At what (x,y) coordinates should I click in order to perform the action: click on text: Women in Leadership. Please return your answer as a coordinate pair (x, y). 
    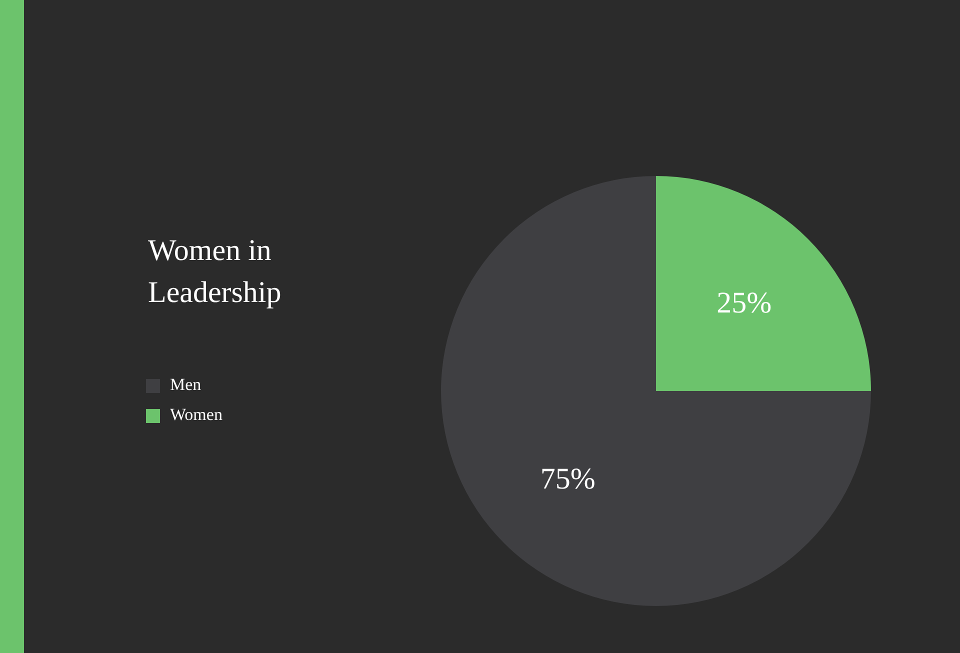
    Looking at the image, I should click on (215, 272).